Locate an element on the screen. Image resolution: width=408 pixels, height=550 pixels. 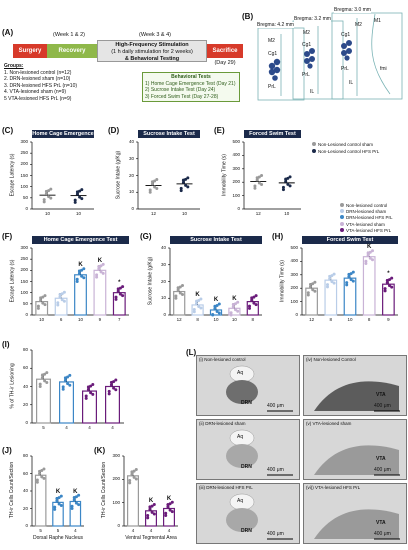
micrograph-3: (ii) DRN-lesioned sham Aq DRN 400 μm is located at coordinates (248, 449).